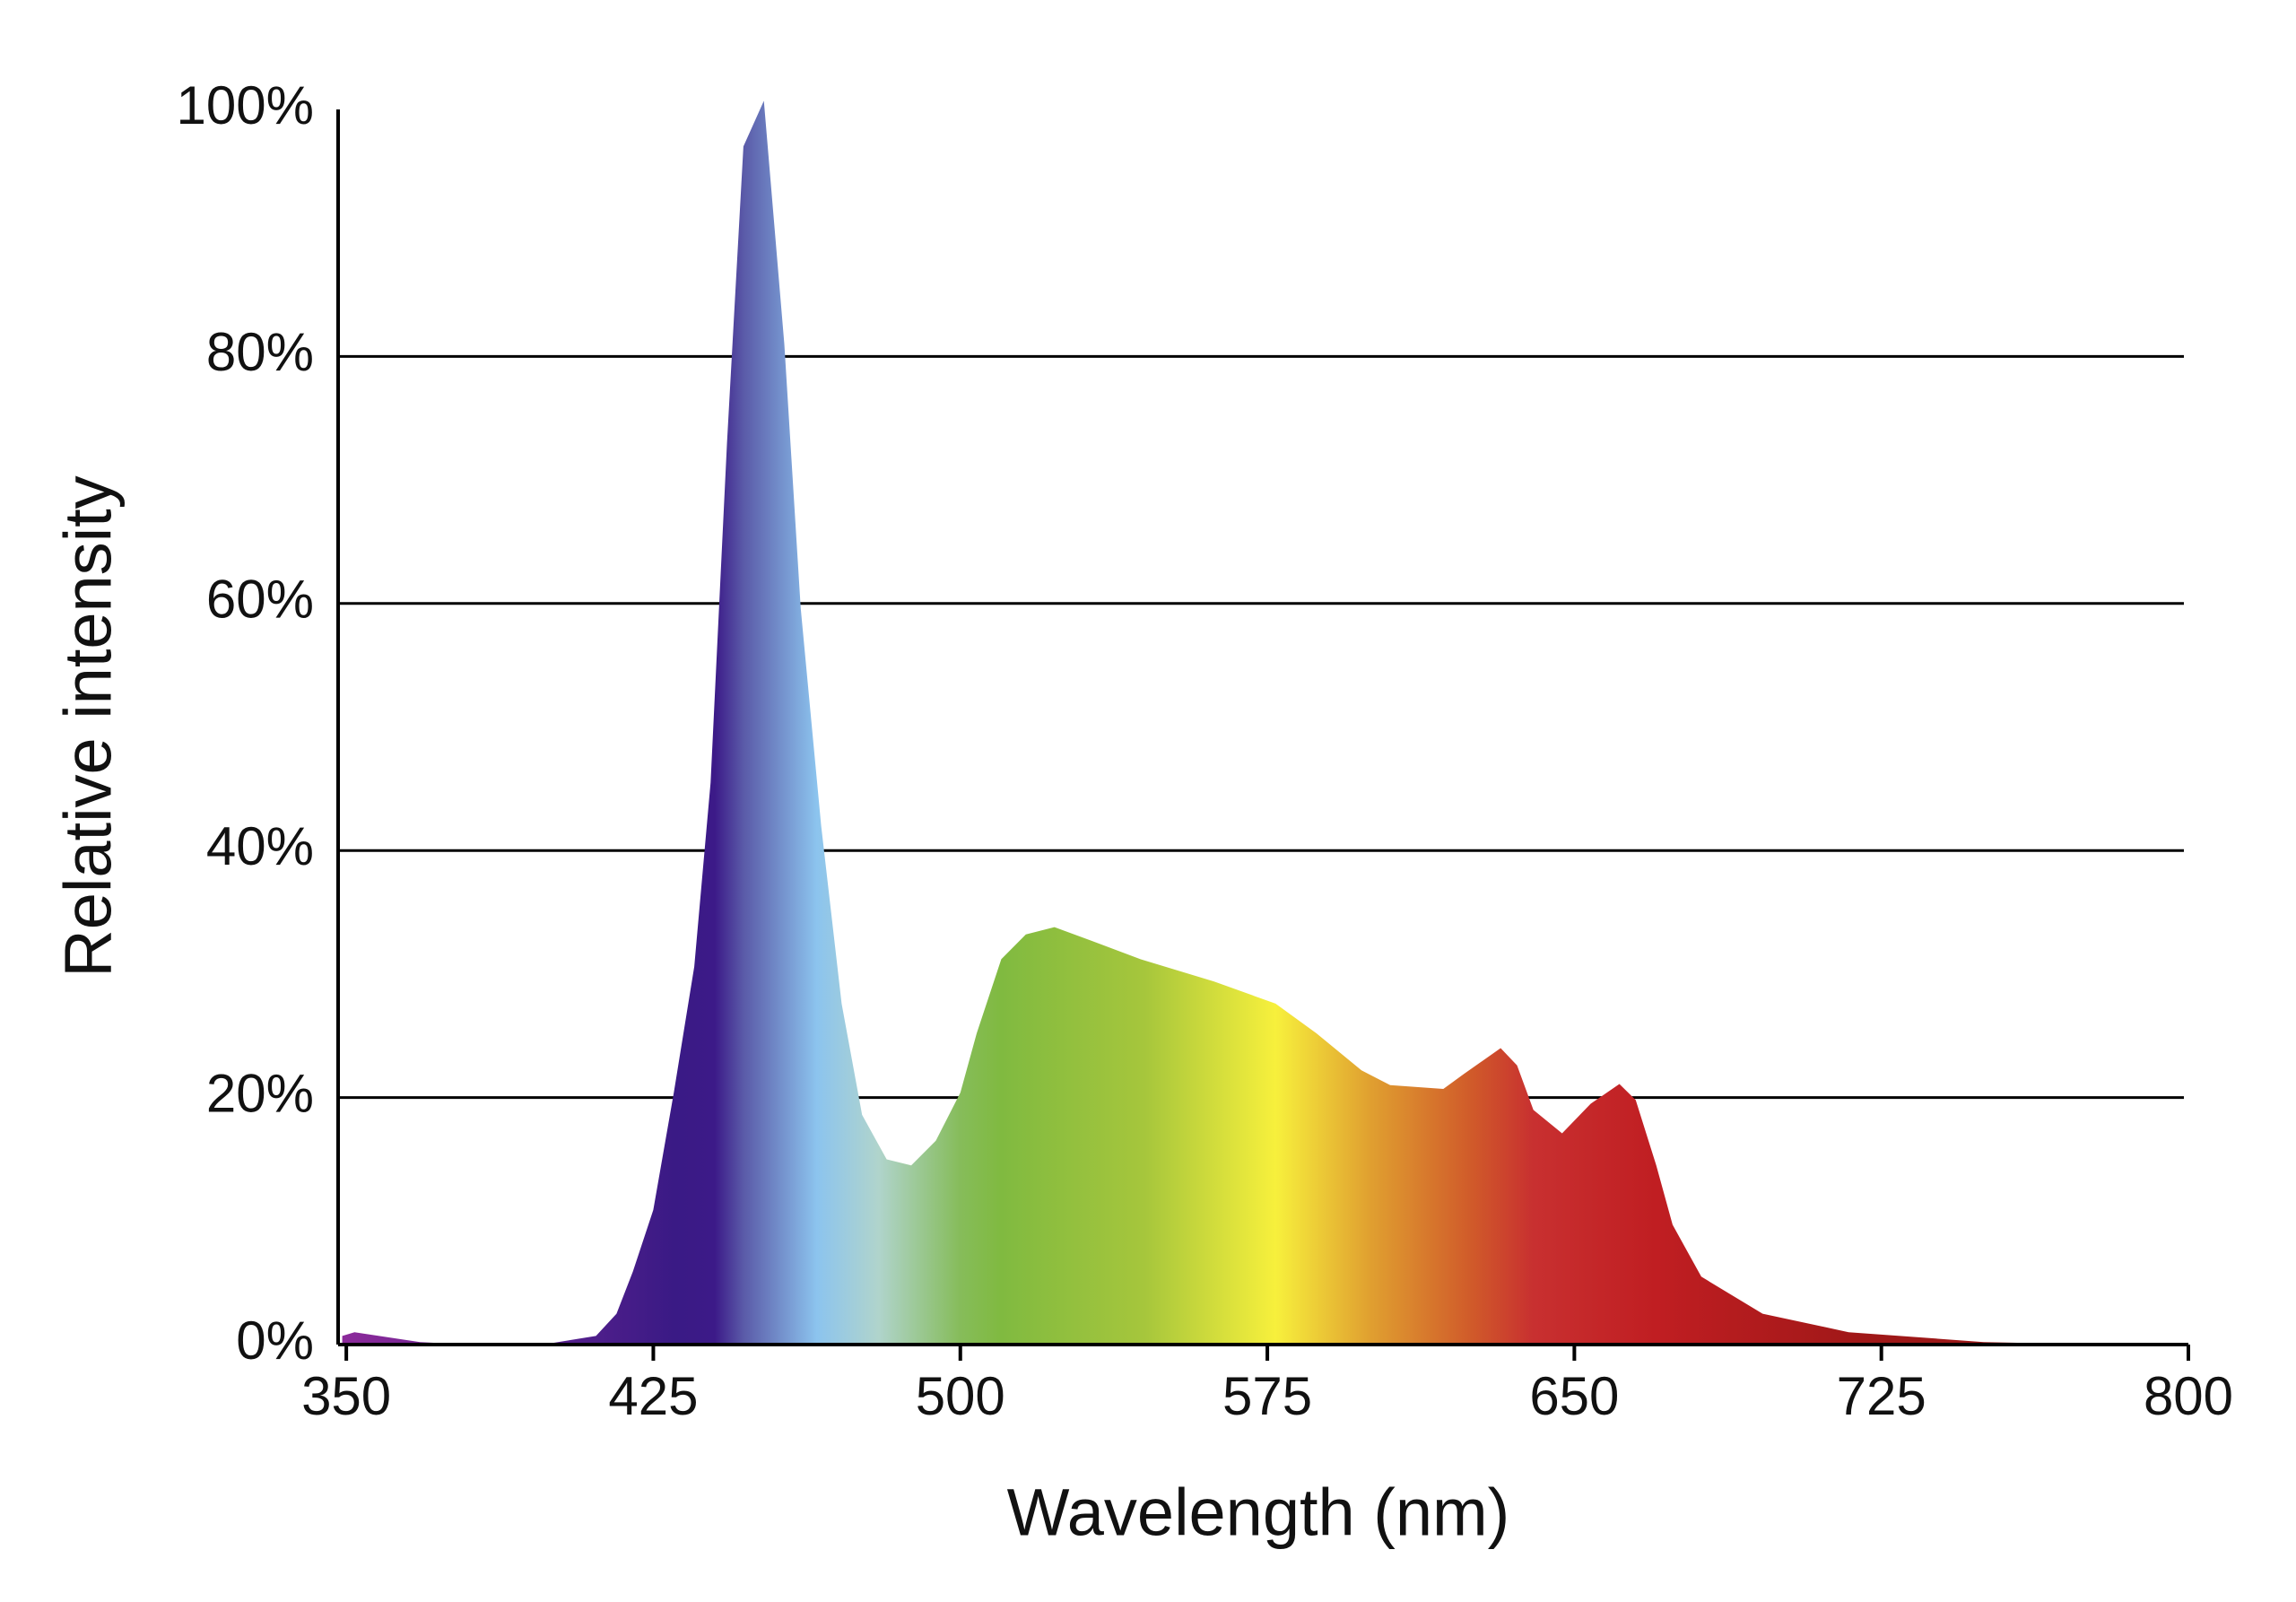 Image resolution: width=2296 pixels, height=1602 pixels. What do you see at coordinates (960, 1396) in the screenshot?
I see `x-tick-label: 500` at bounding box center [960, 1396].